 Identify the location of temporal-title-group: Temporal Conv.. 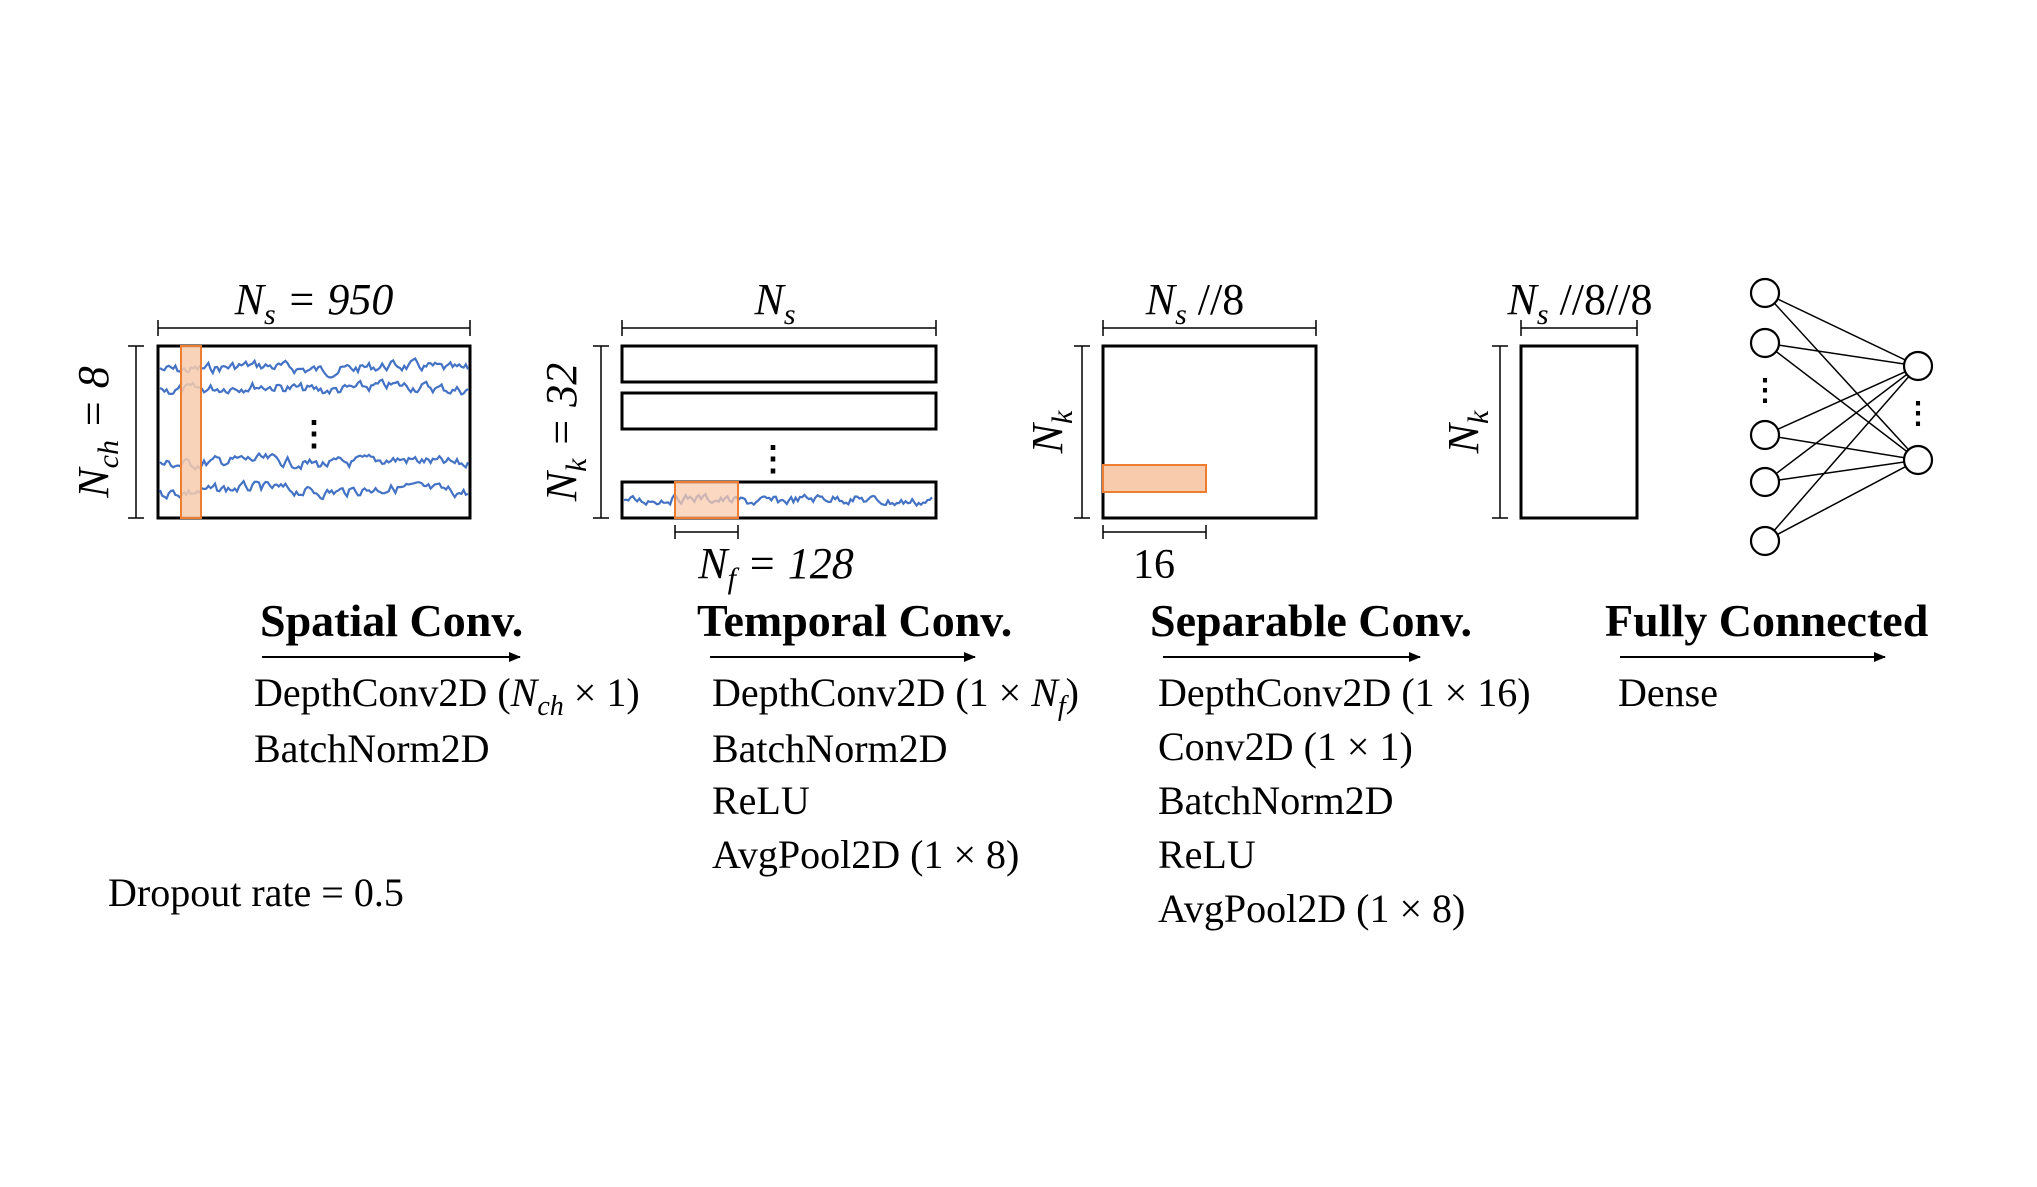
(854, 628).